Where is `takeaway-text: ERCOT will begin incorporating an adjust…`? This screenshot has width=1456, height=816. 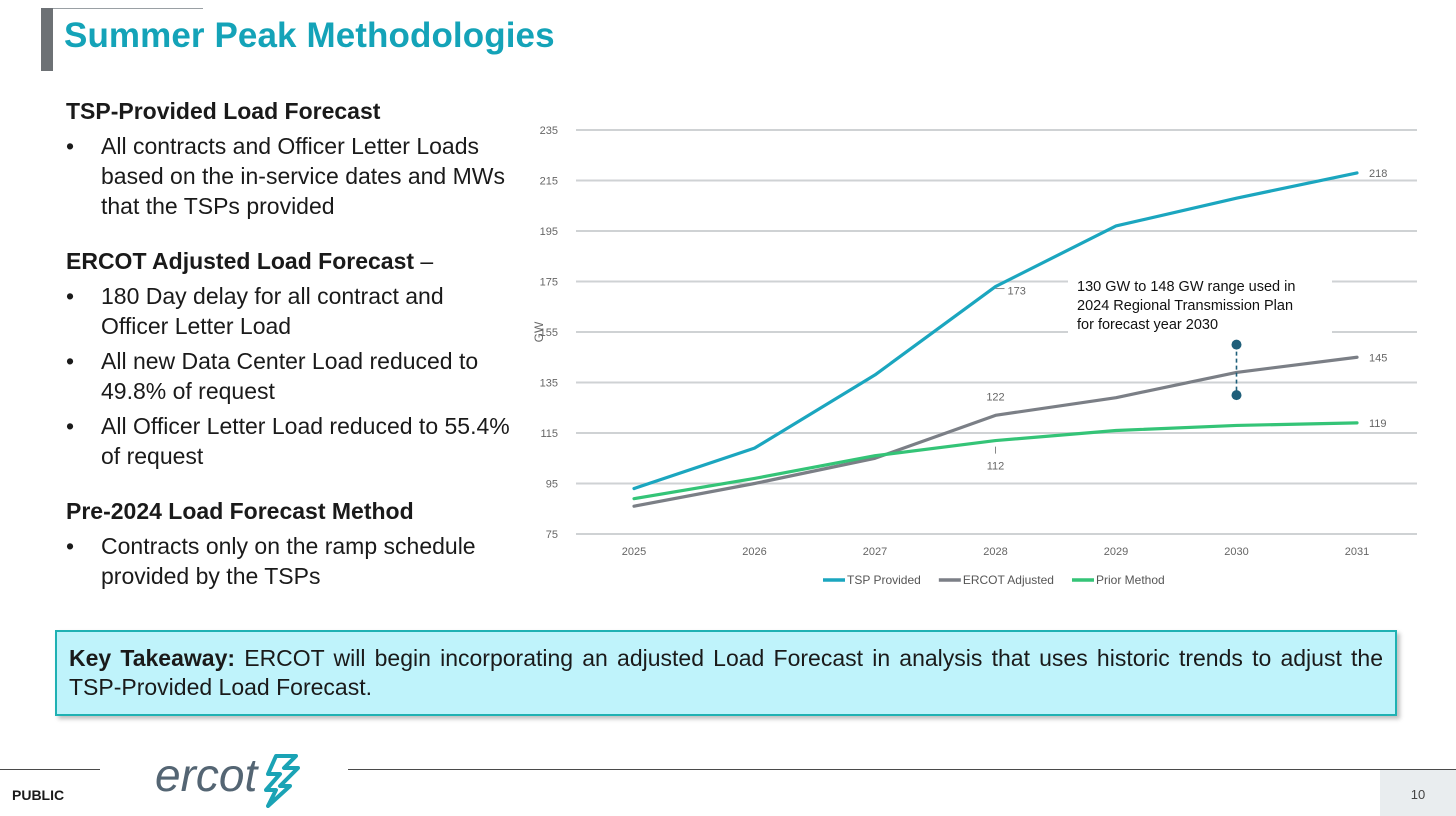 takeaway-text: ERCOT will begin incorporating an adjust… is located at coordinates (726, 672).